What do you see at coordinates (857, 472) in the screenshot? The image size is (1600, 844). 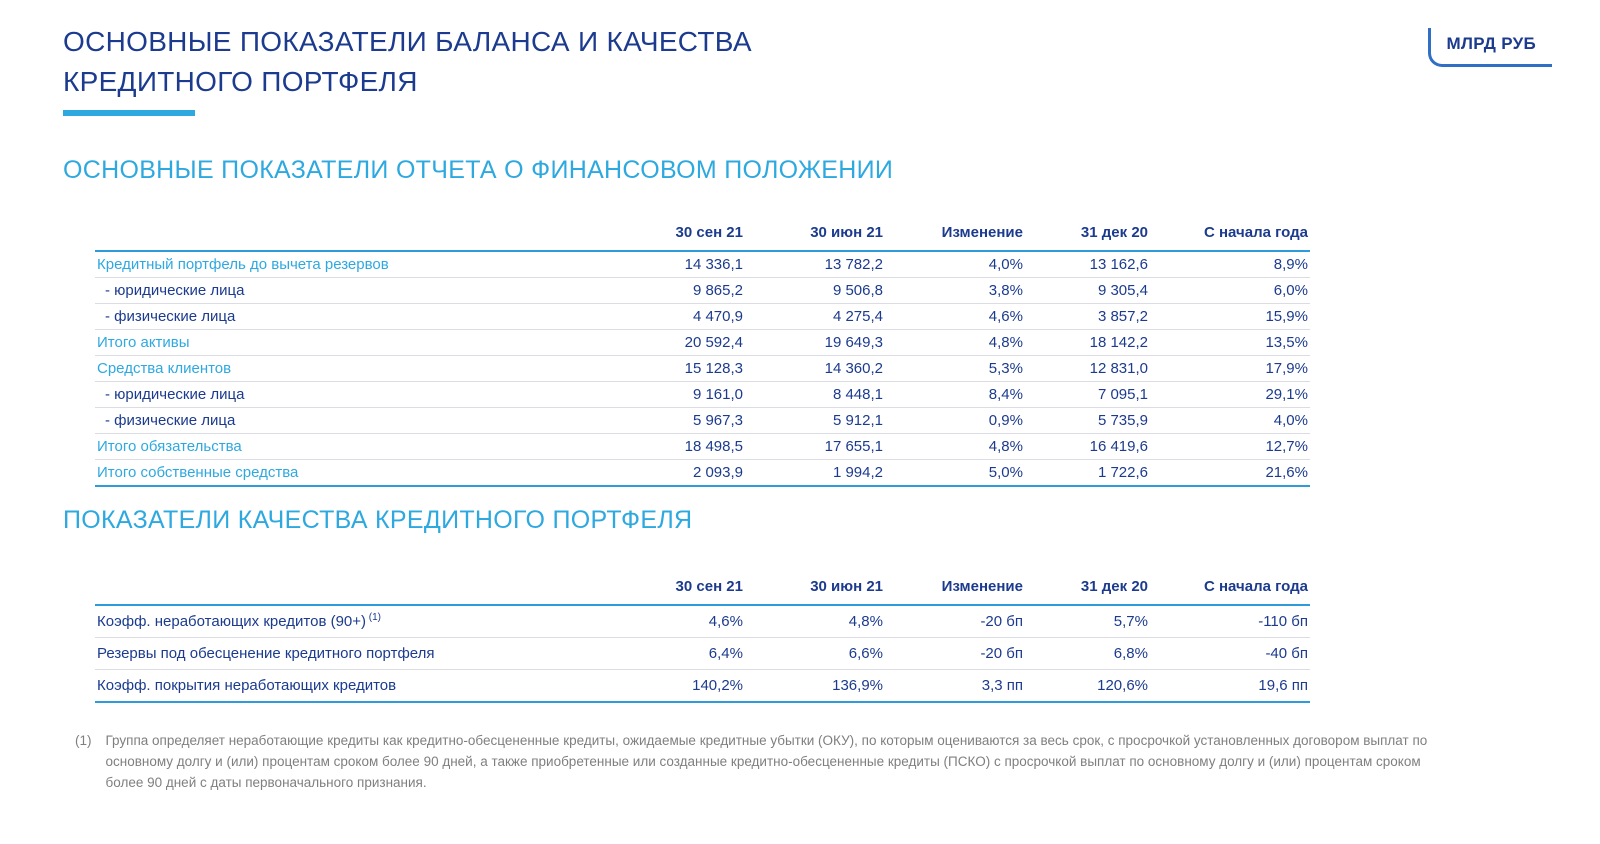 I see `cell-value: 1 994,2` at bounding box center [857, 472].